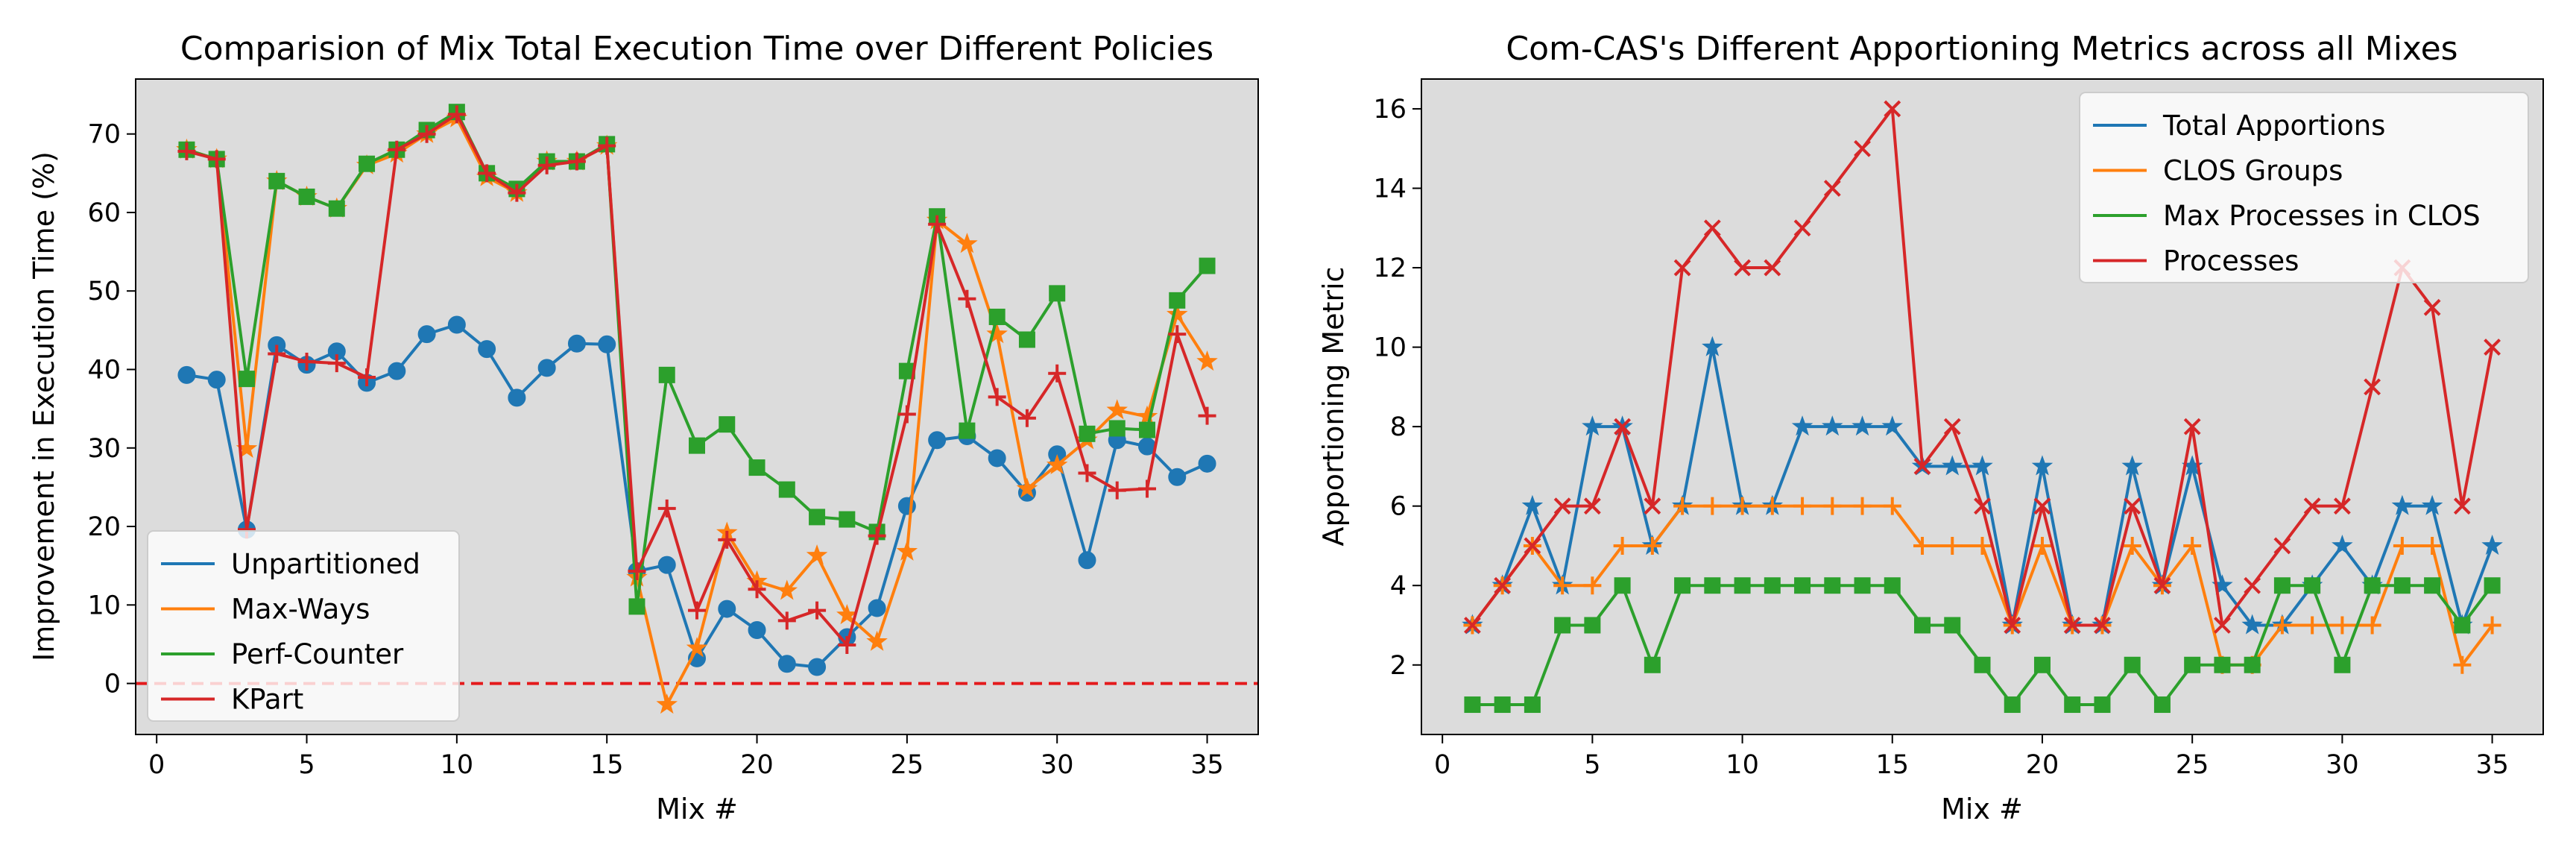 The image size is (2576, 859). I want to click on x-tick-label: 10, so click(457, 765).